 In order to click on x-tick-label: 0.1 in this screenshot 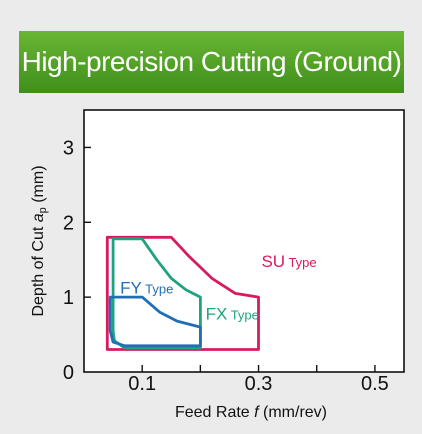, I will do `click(142, 384)`.